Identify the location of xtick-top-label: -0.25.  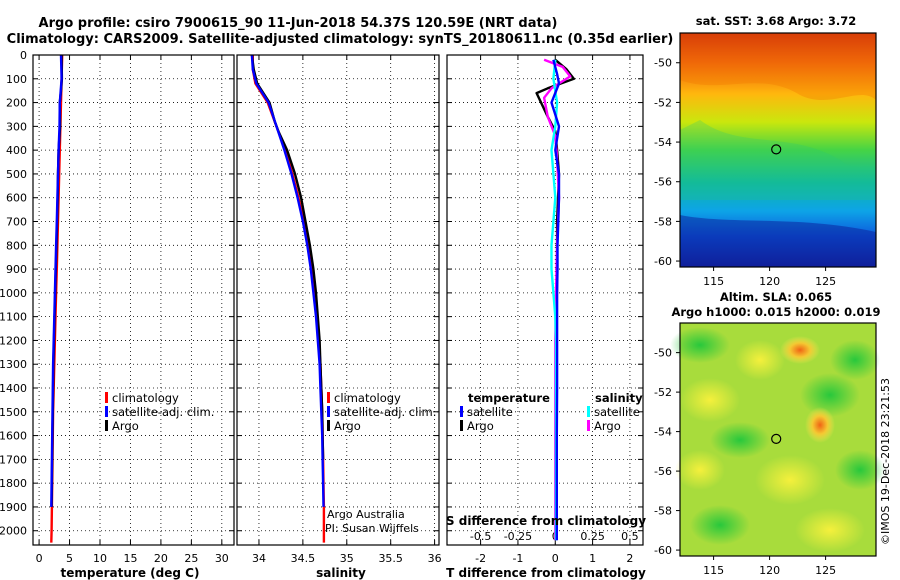
(518, 536).